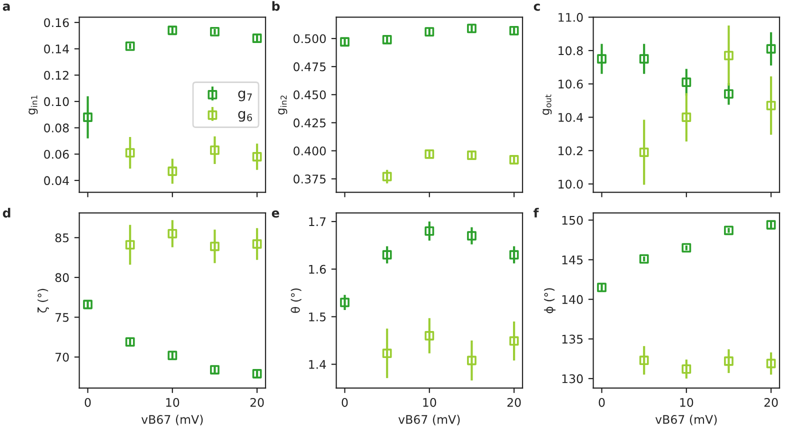  I want to click on y-tick-label: 1.4, so click(317, 364).